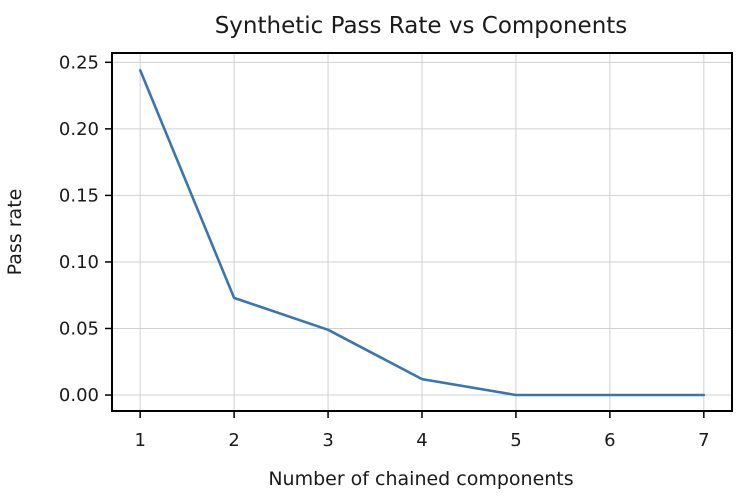 The width and height of the screenshot is (736, 502). I want to click on x-axis-label: Number of chained components, so click(420, 479).